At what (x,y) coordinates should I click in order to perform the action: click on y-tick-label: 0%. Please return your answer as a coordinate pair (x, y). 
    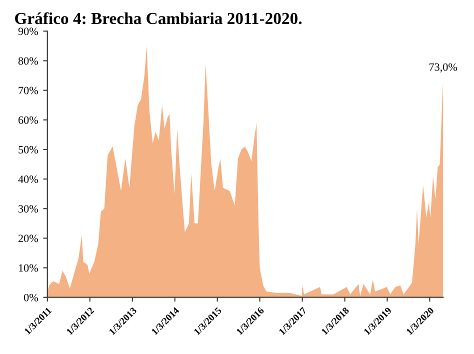
    Looking at the image, I should click on (31, 298).